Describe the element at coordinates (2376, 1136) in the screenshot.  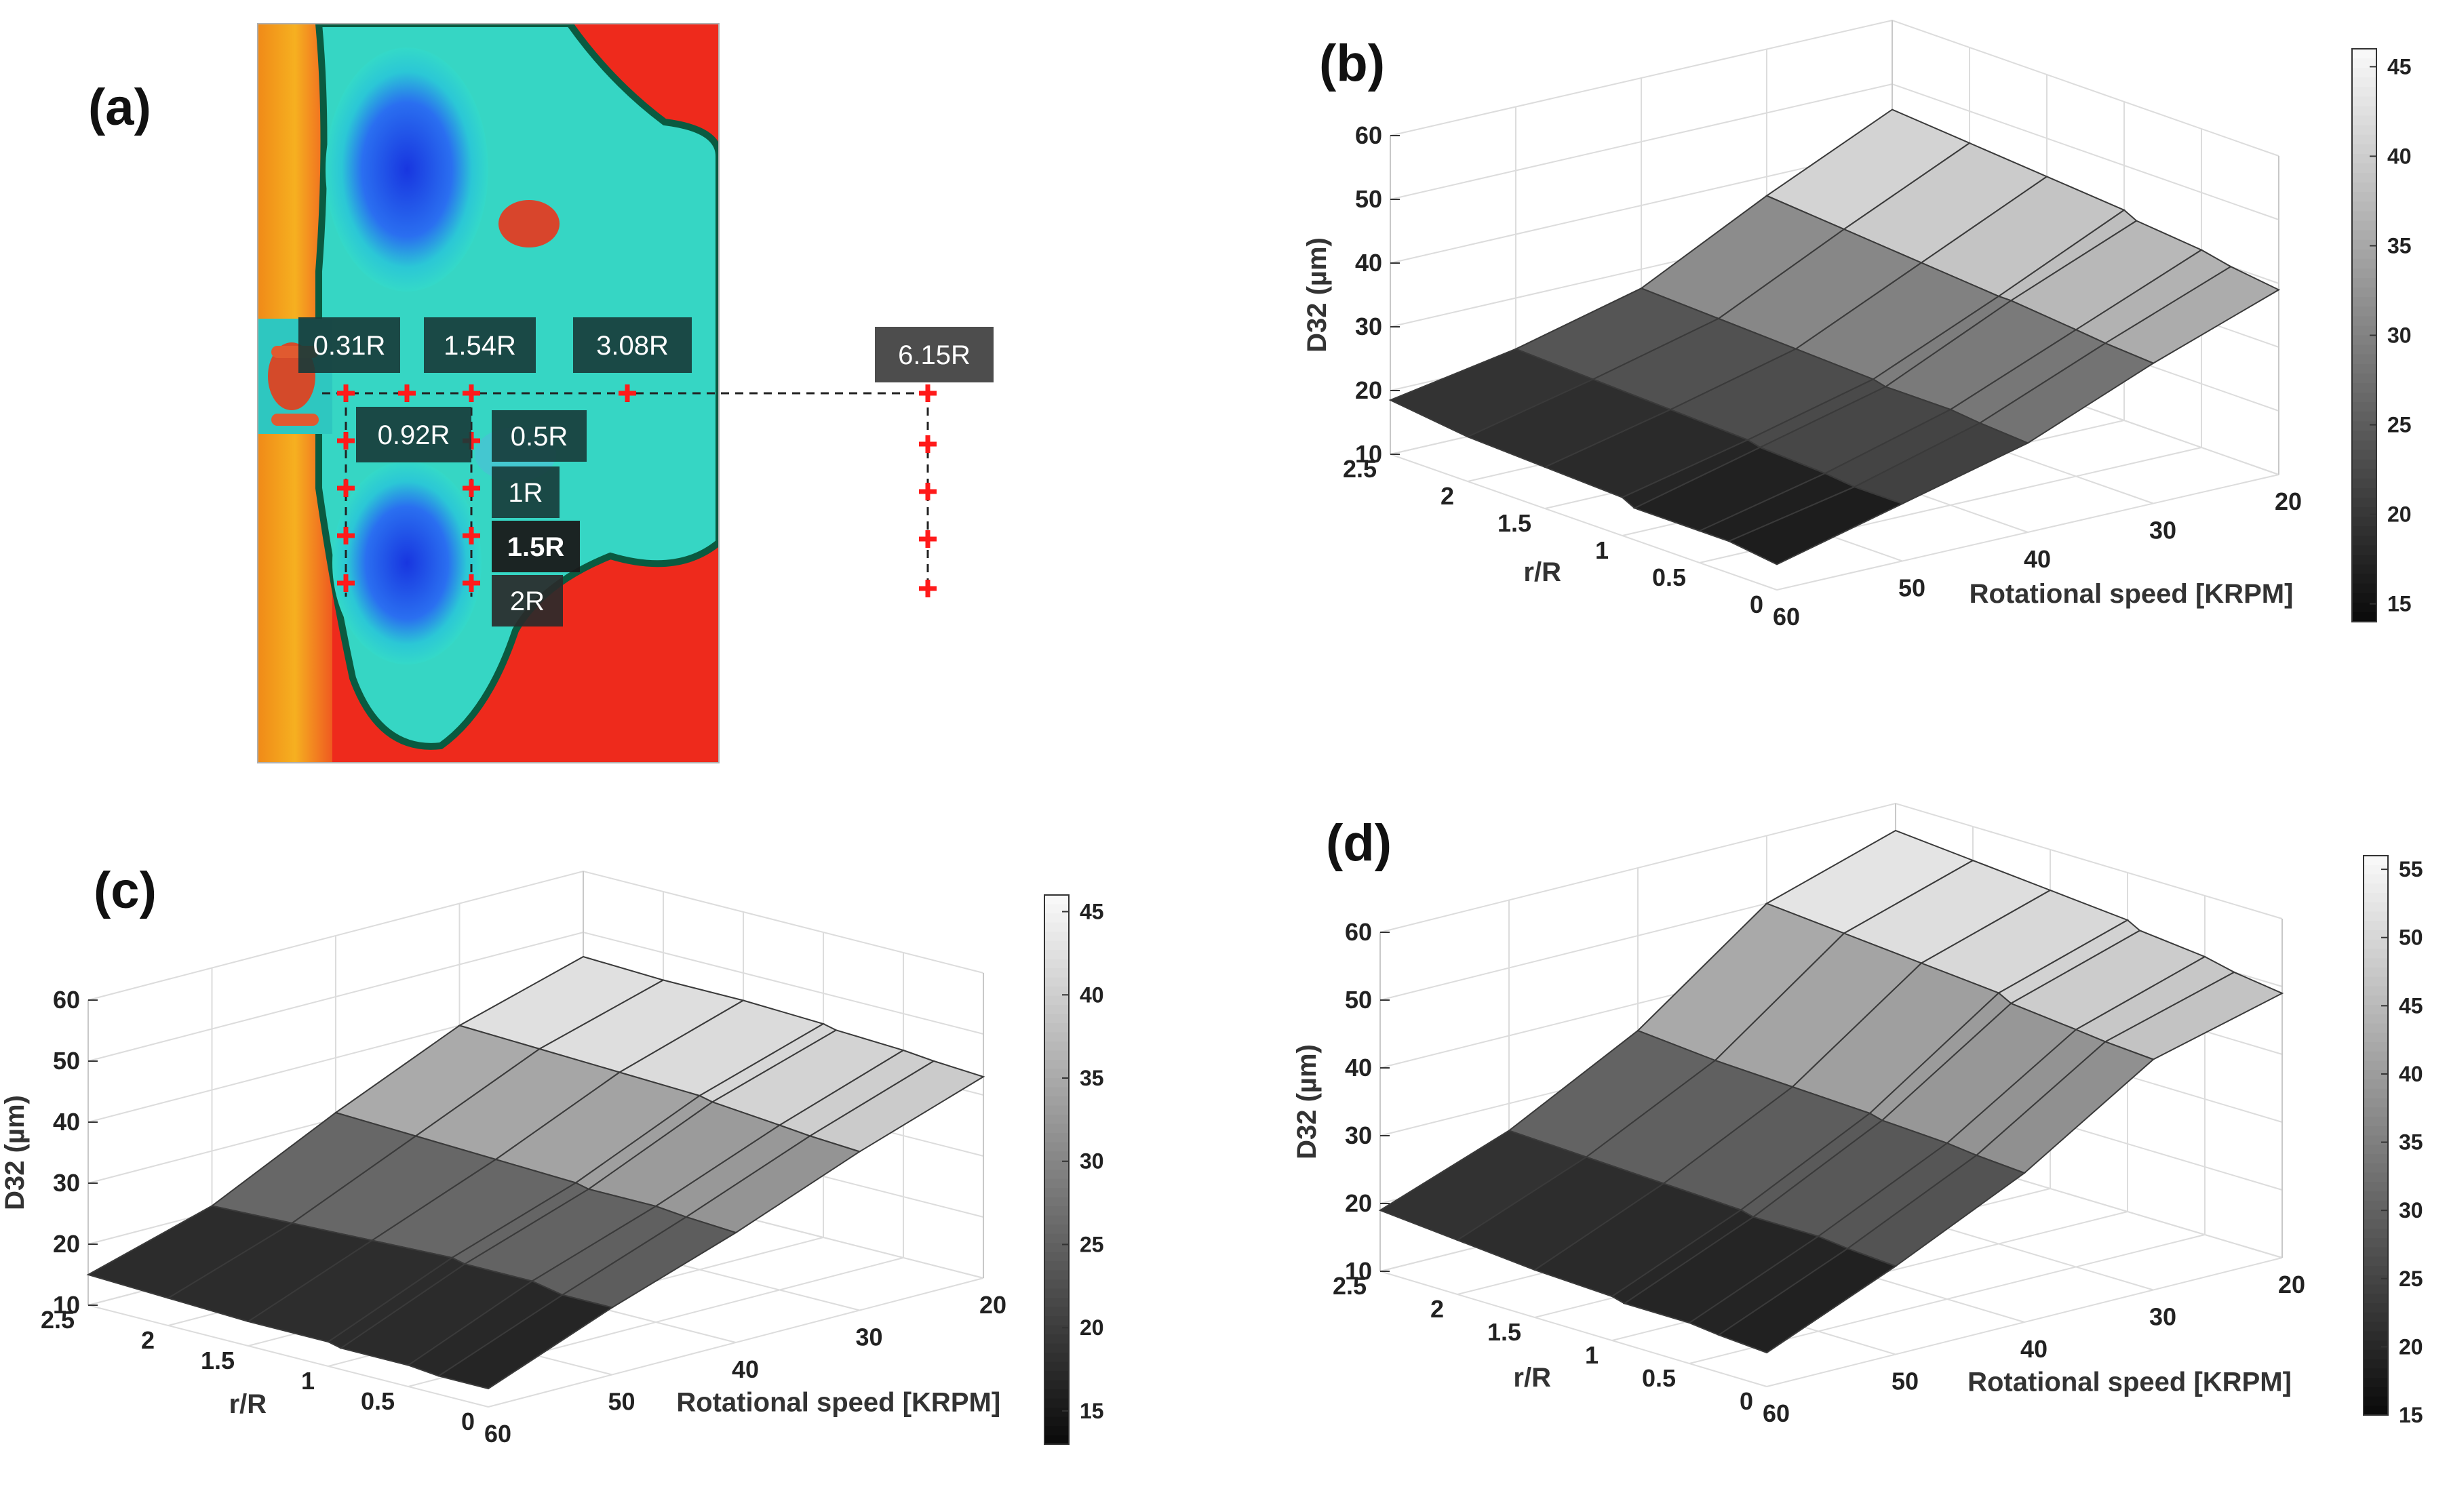
I see `colorbar-frame` at that location.